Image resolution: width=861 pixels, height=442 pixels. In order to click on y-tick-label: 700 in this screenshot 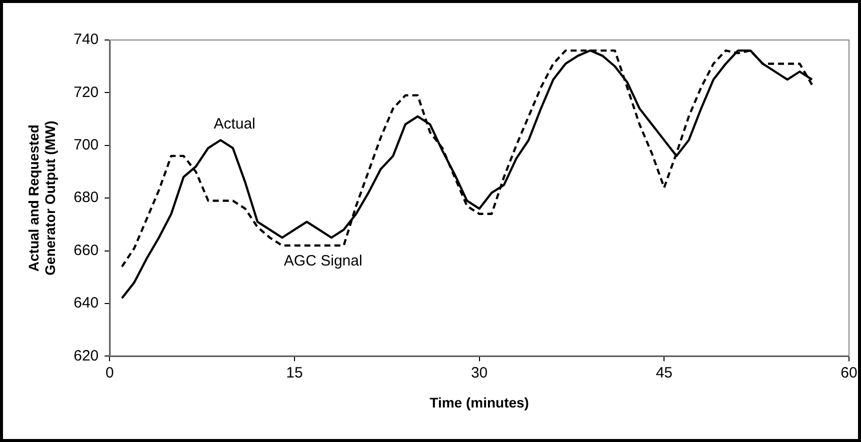, I will do `click(86, 145)`.